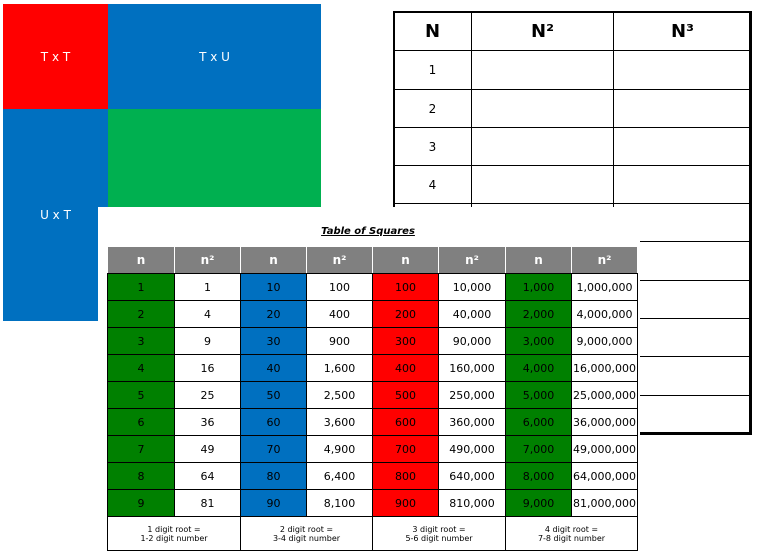  What do you see at coordinates (174, 529) in the screenshot?
I see `note-line: 1 digit root =` at bounding box center [174, 529].